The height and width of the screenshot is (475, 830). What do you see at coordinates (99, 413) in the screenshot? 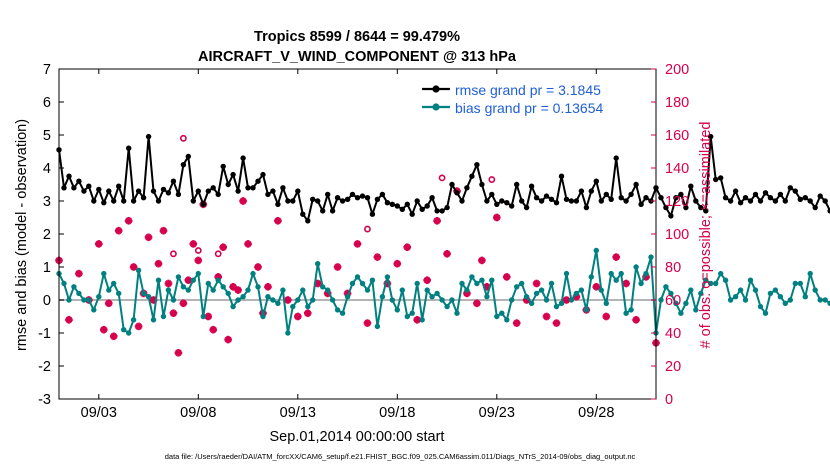
I see `x-tick-label: 09/03` at bounding box center [99, 413].